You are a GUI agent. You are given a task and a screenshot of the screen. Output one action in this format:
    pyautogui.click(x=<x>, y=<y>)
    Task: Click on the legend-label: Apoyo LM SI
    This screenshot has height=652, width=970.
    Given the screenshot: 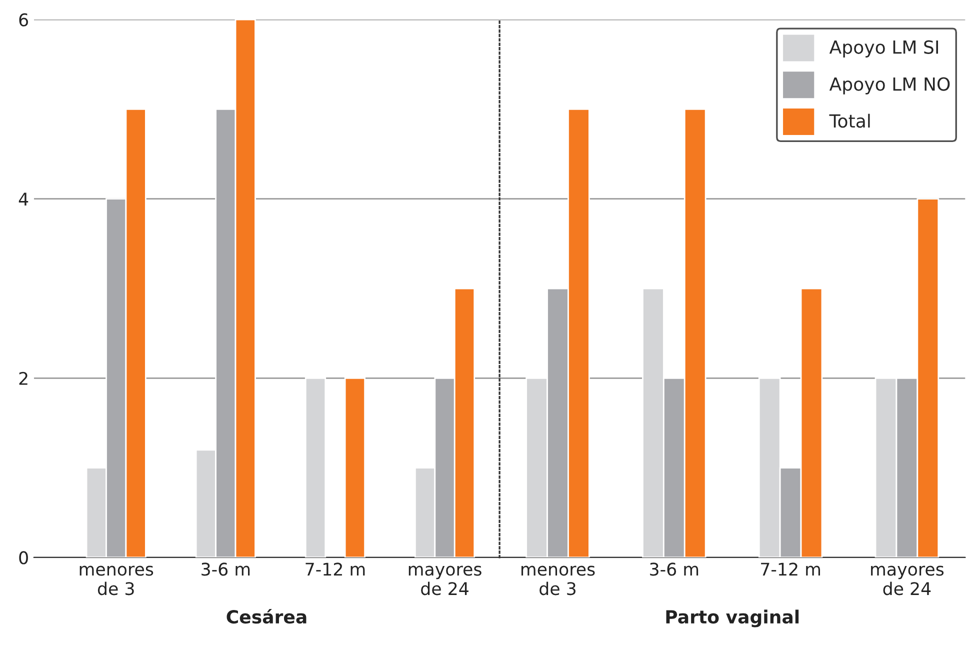 What is the action you would take?
    pyautogui.click(x=883, y=49)
    